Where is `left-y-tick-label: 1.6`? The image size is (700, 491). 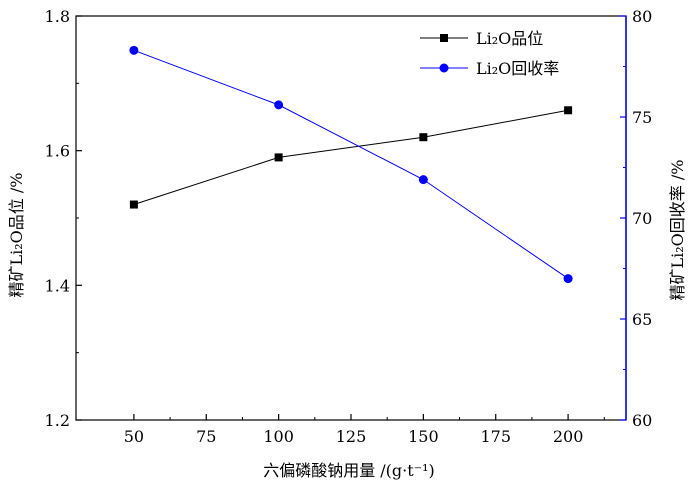 left-y-tick-label: 1.6 is located at coordinates (57, 151).